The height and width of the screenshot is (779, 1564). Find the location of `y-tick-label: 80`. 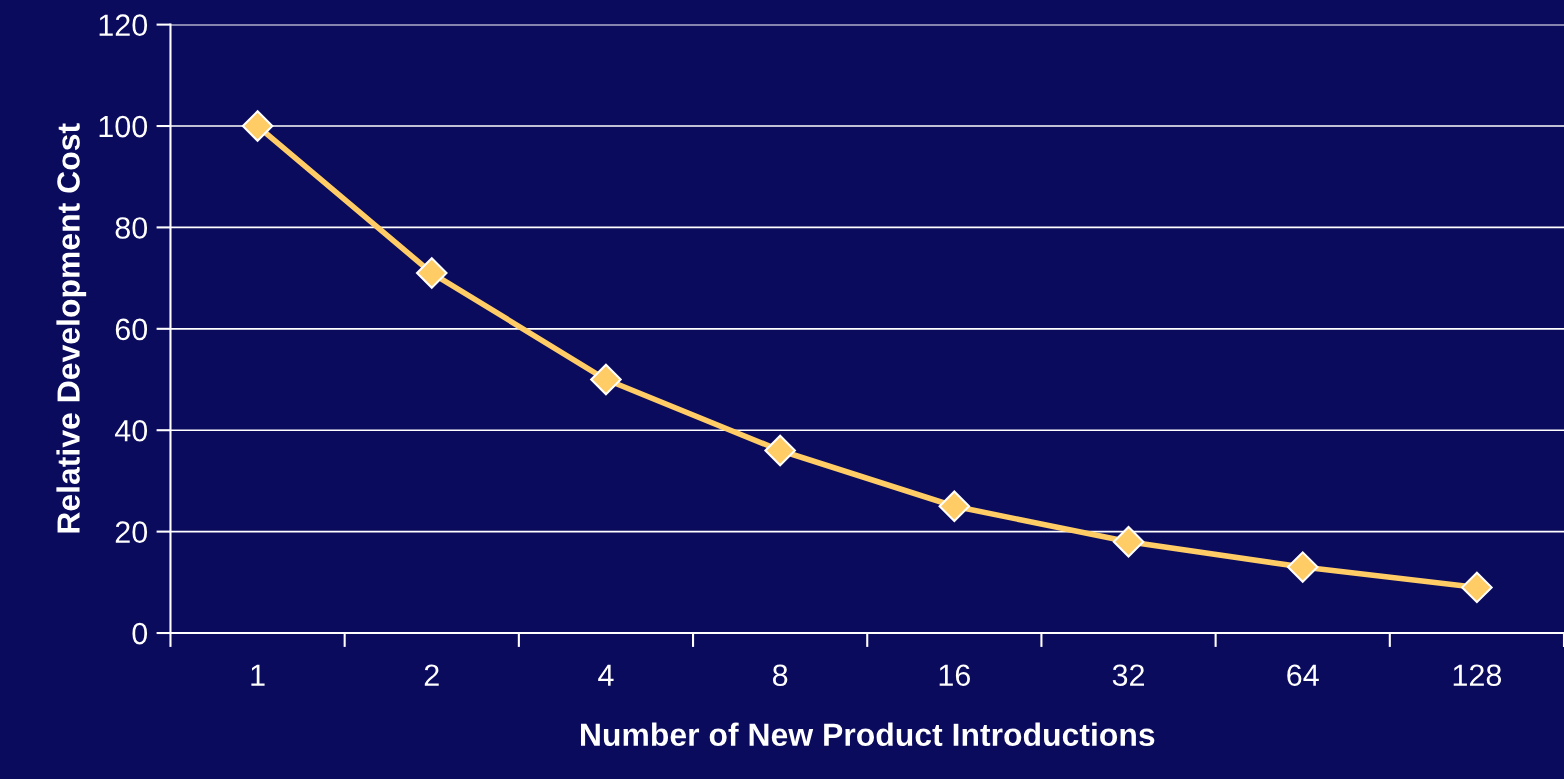

y-tick-label: 80 is located at coordinates (131, 228).